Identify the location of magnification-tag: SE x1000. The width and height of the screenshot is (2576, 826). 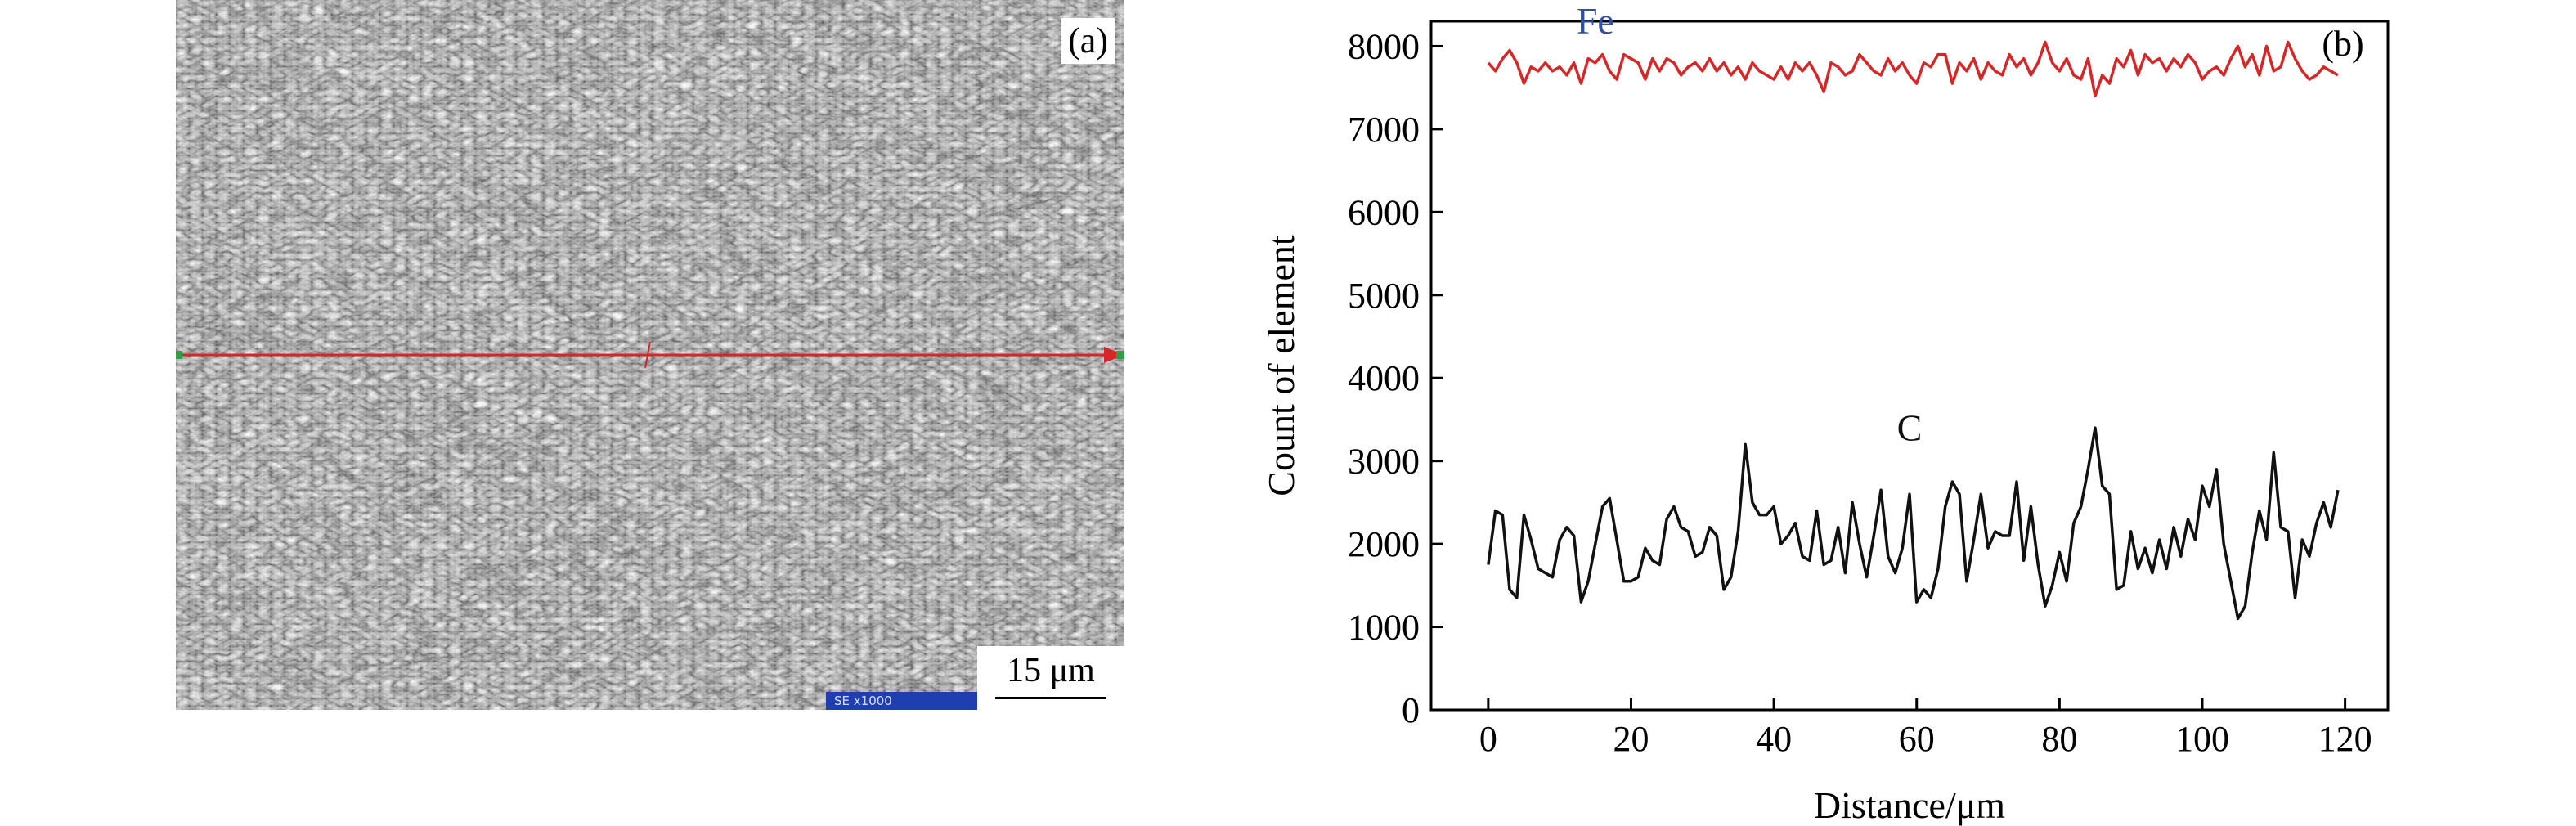
(901, 701).